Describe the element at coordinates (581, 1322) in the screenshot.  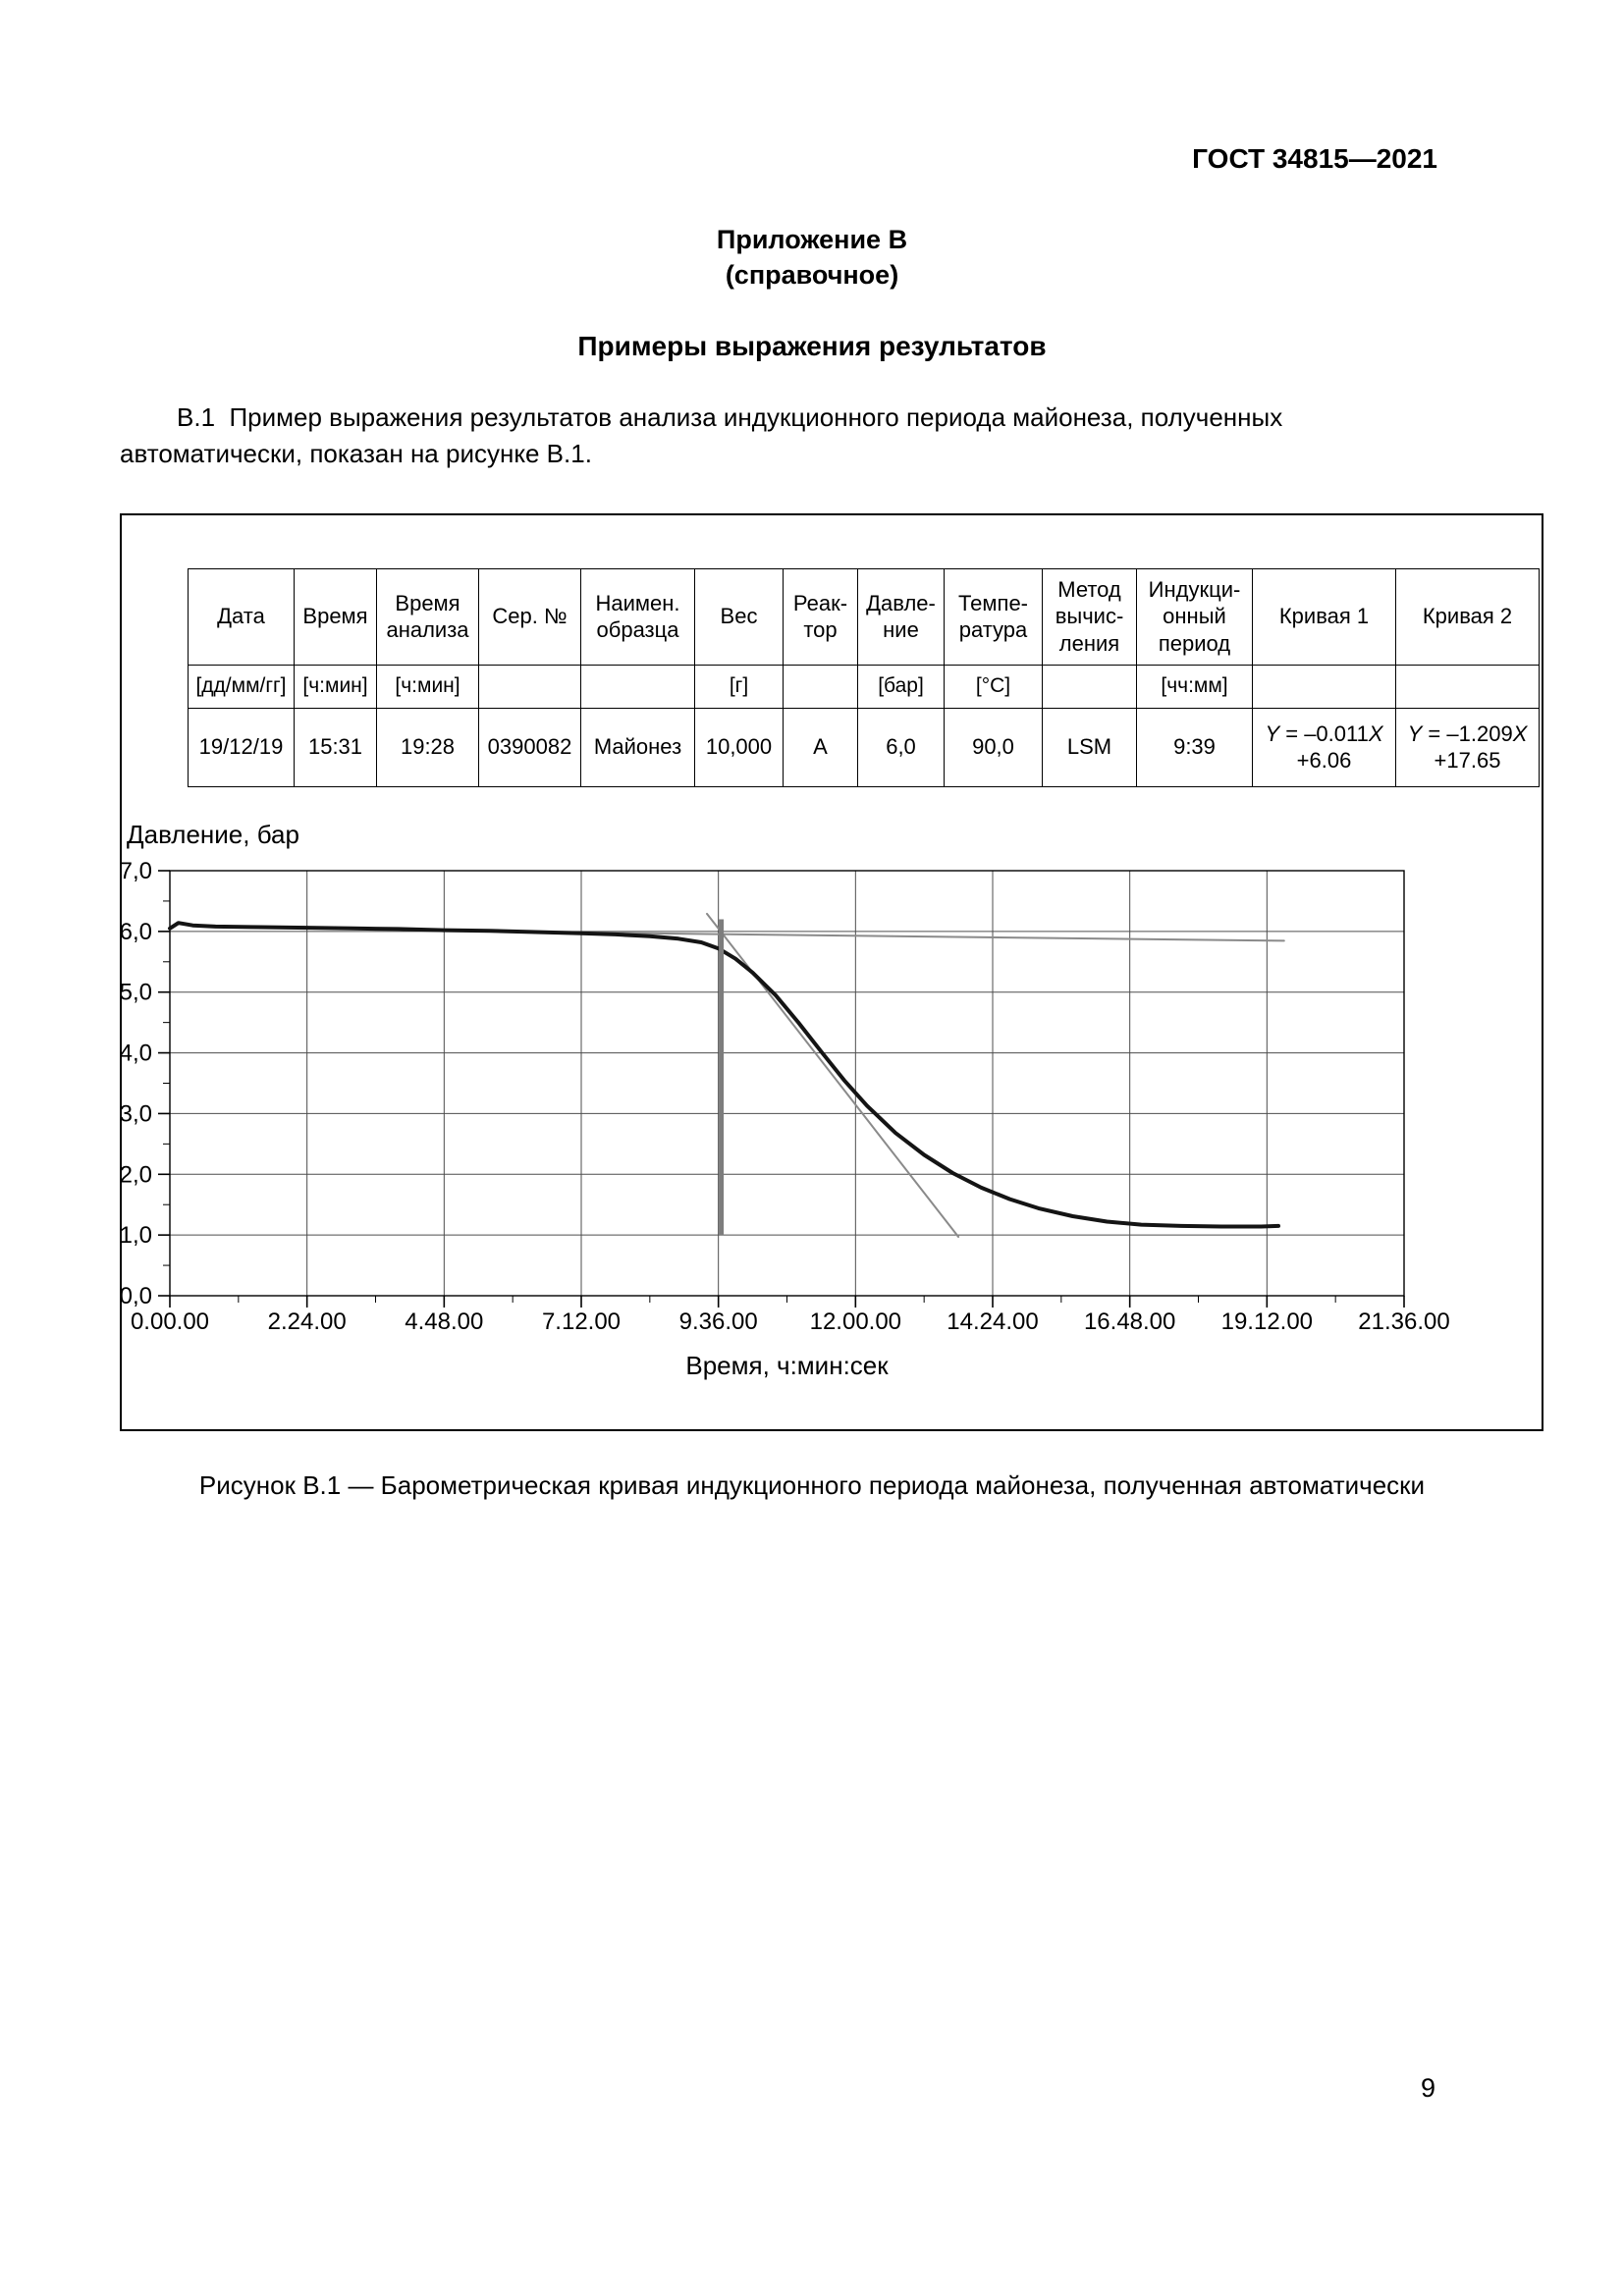
I see `x-tick-label: 7.12.00` at that location.